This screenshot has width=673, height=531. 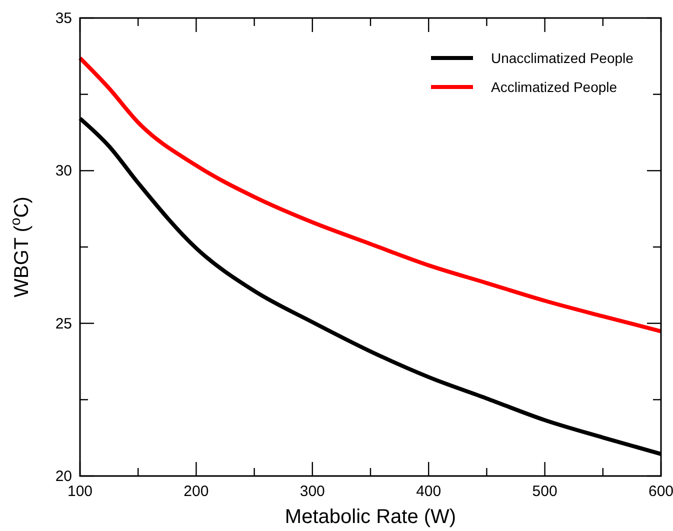 What do you see at coordinates (370, 517) in the screenshot?
I see `x-axis-title: Metabolic Rate (W)` at bounding box center [370, 517].